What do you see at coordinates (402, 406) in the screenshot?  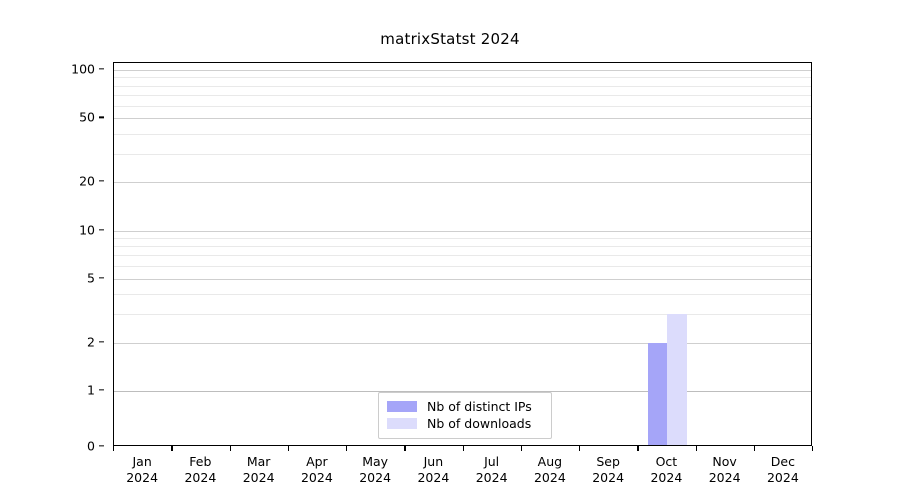 I see `legend-swatch-distinct-ips` at bounding box center [402, 406].